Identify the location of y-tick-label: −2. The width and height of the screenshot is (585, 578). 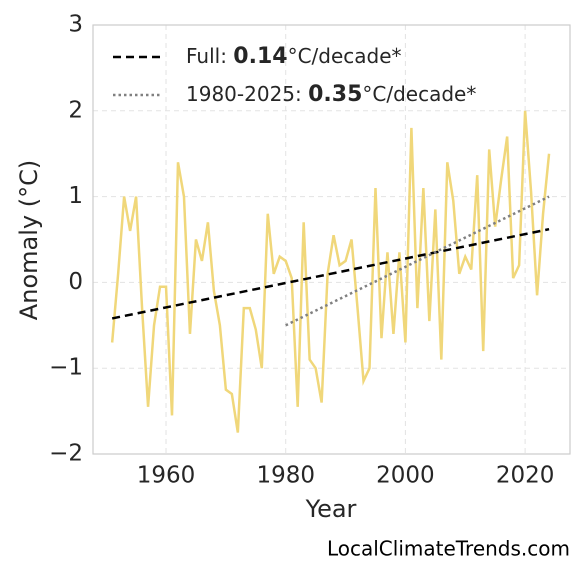
(66, 454).